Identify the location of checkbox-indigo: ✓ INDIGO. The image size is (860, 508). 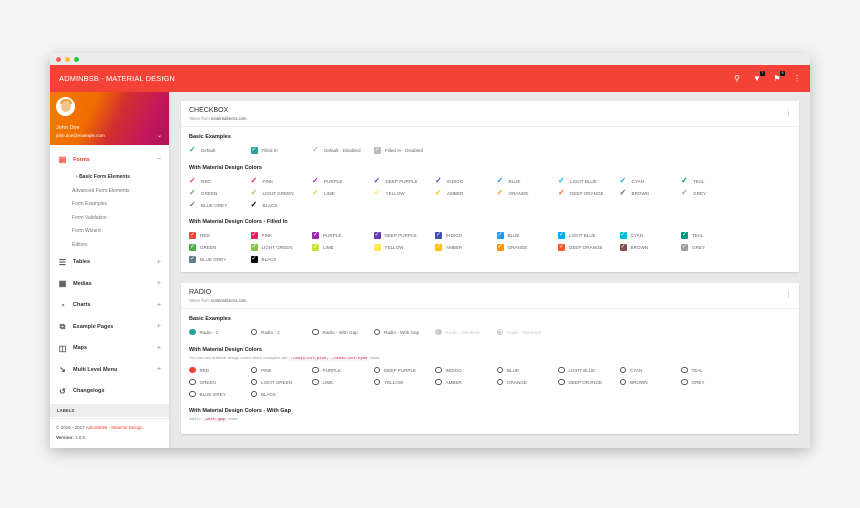
(449, 180).